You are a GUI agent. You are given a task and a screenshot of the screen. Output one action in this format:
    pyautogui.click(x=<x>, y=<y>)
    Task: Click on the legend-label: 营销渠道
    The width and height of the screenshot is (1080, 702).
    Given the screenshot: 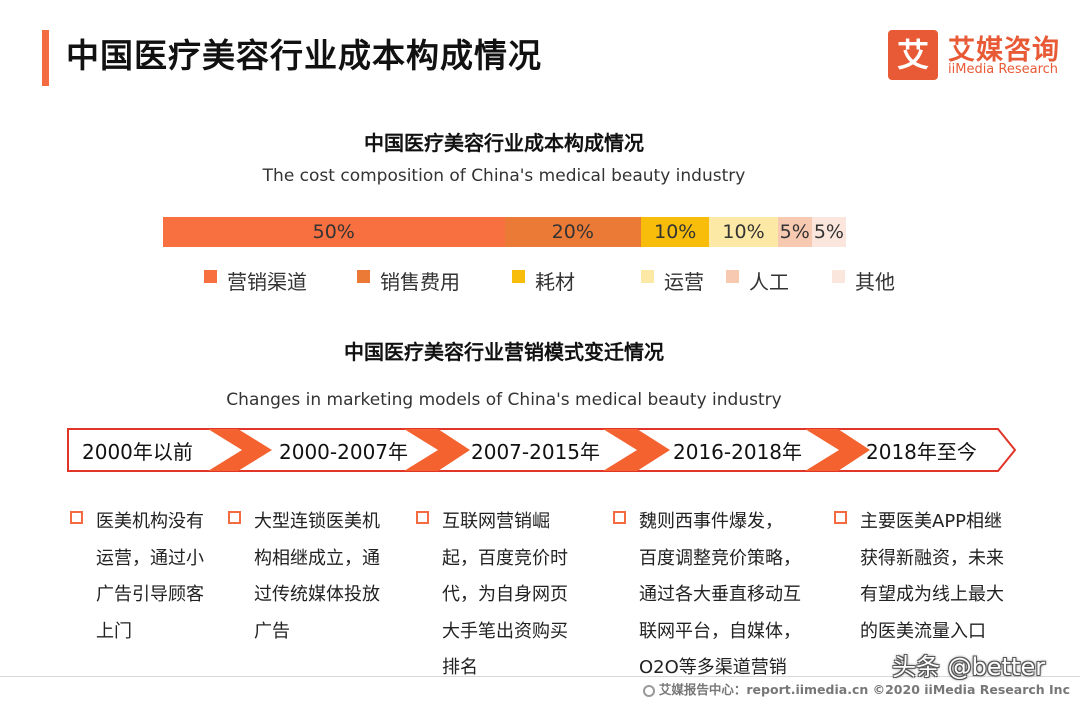 What is the action you would take?
    pyautogui.click(x=267, y=282)
    